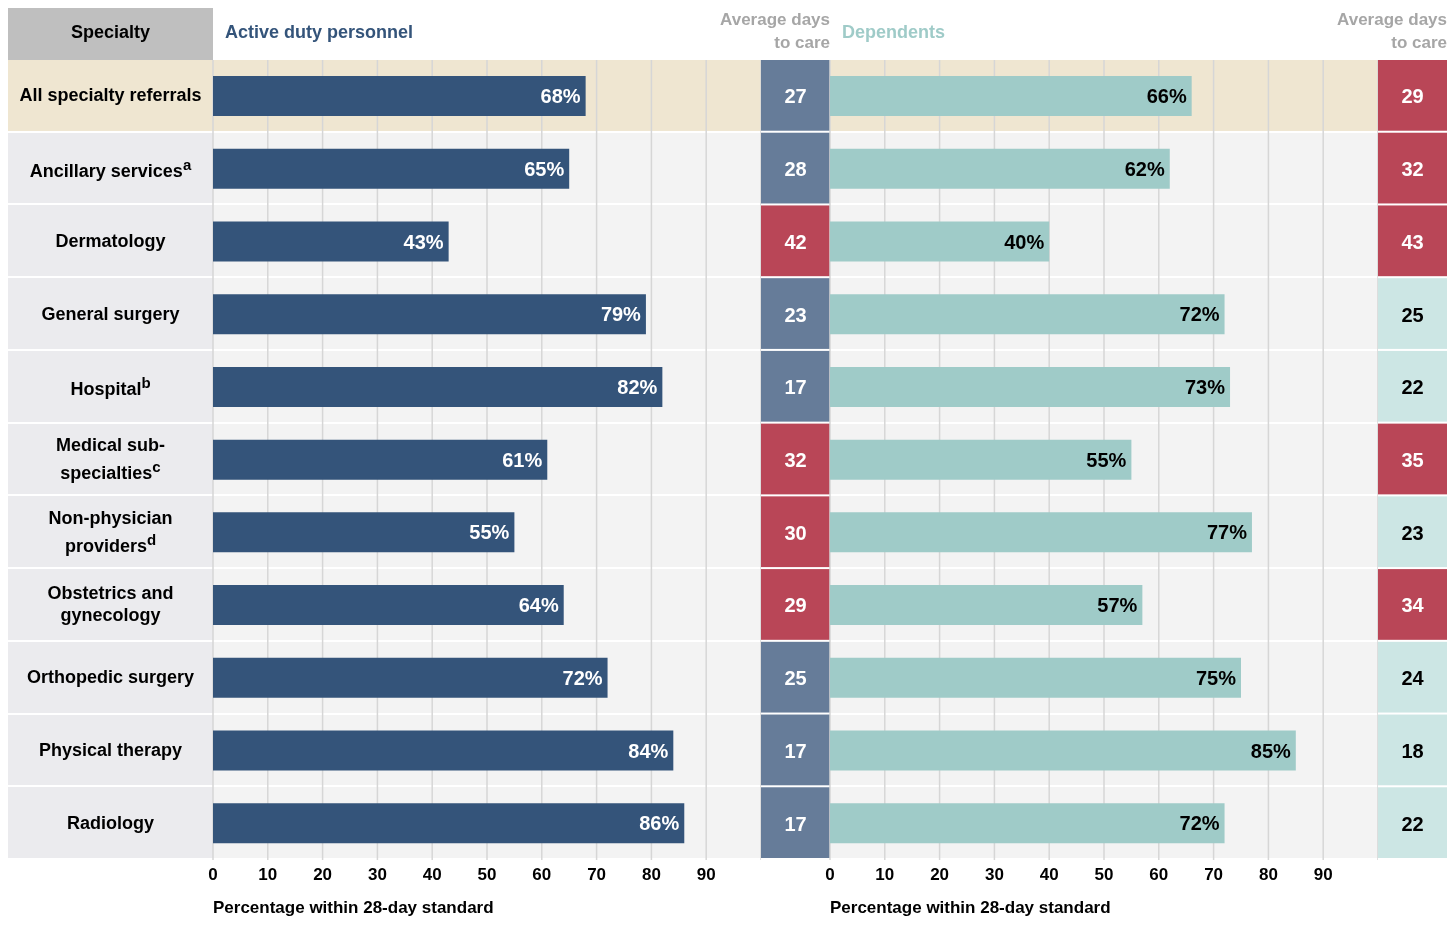  I want to click on data-label: 77%, so click(1227, 532).